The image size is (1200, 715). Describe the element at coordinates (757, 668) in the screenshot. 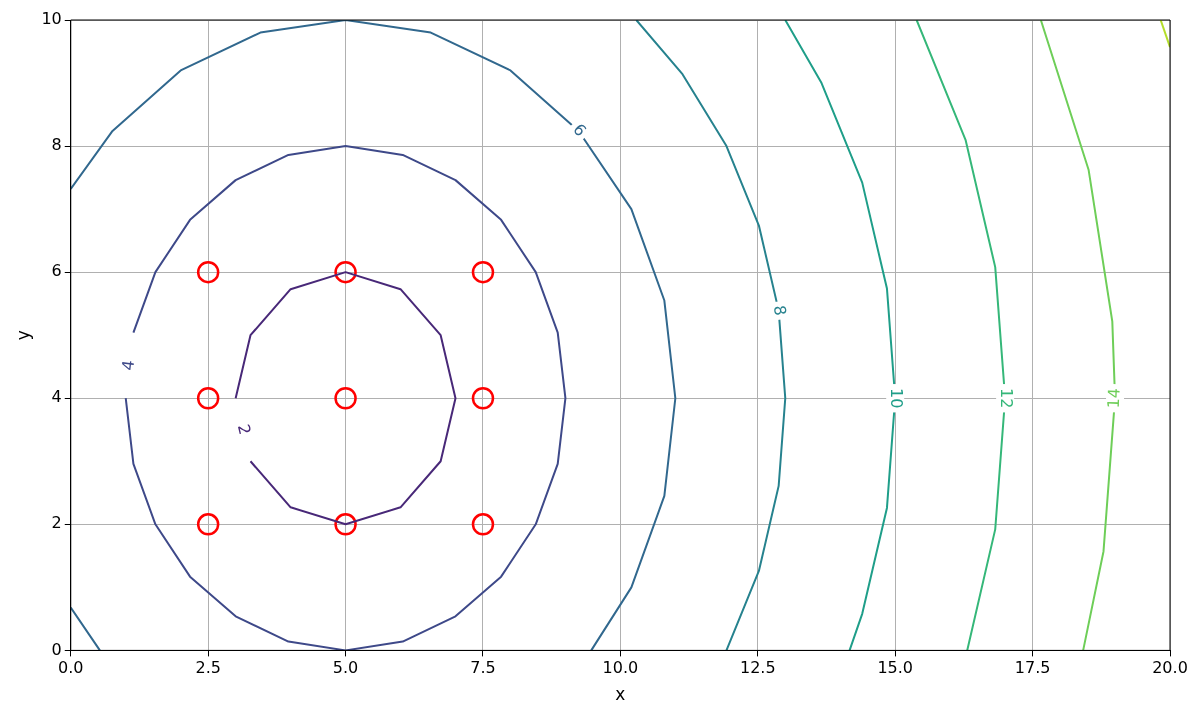

I see `x-tick-label: 12.5` at that location.